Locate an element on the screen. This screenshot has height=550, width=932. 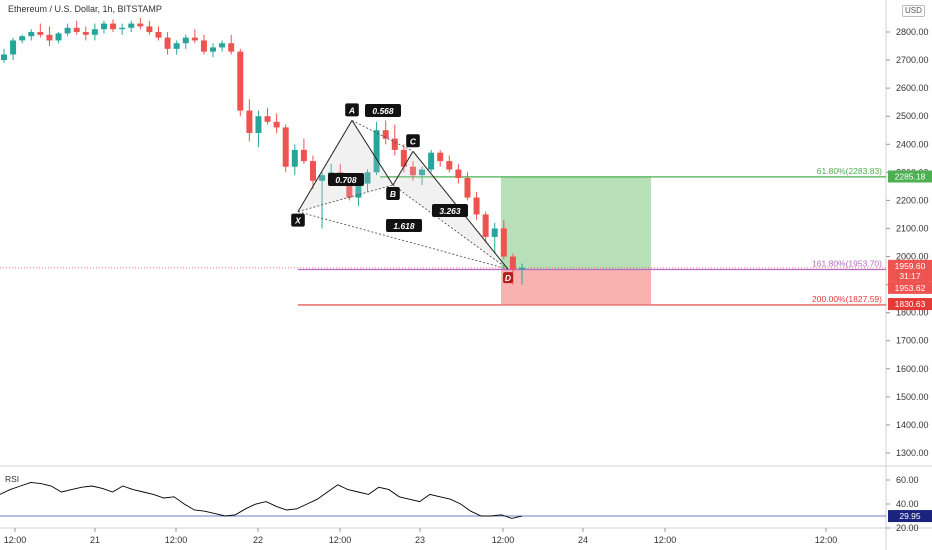
target-price-badge: 2285.18 is located at coordinates (910, 176).